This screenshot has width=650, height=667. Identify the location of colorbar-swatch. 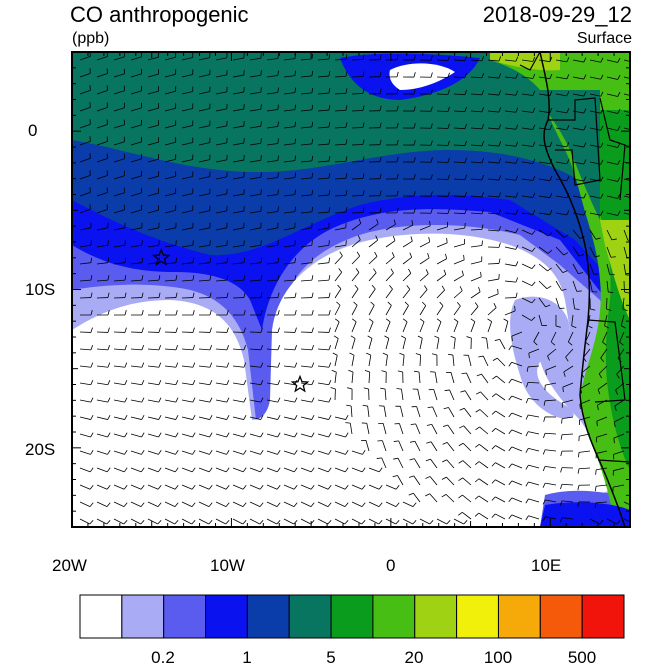
(310, 616).